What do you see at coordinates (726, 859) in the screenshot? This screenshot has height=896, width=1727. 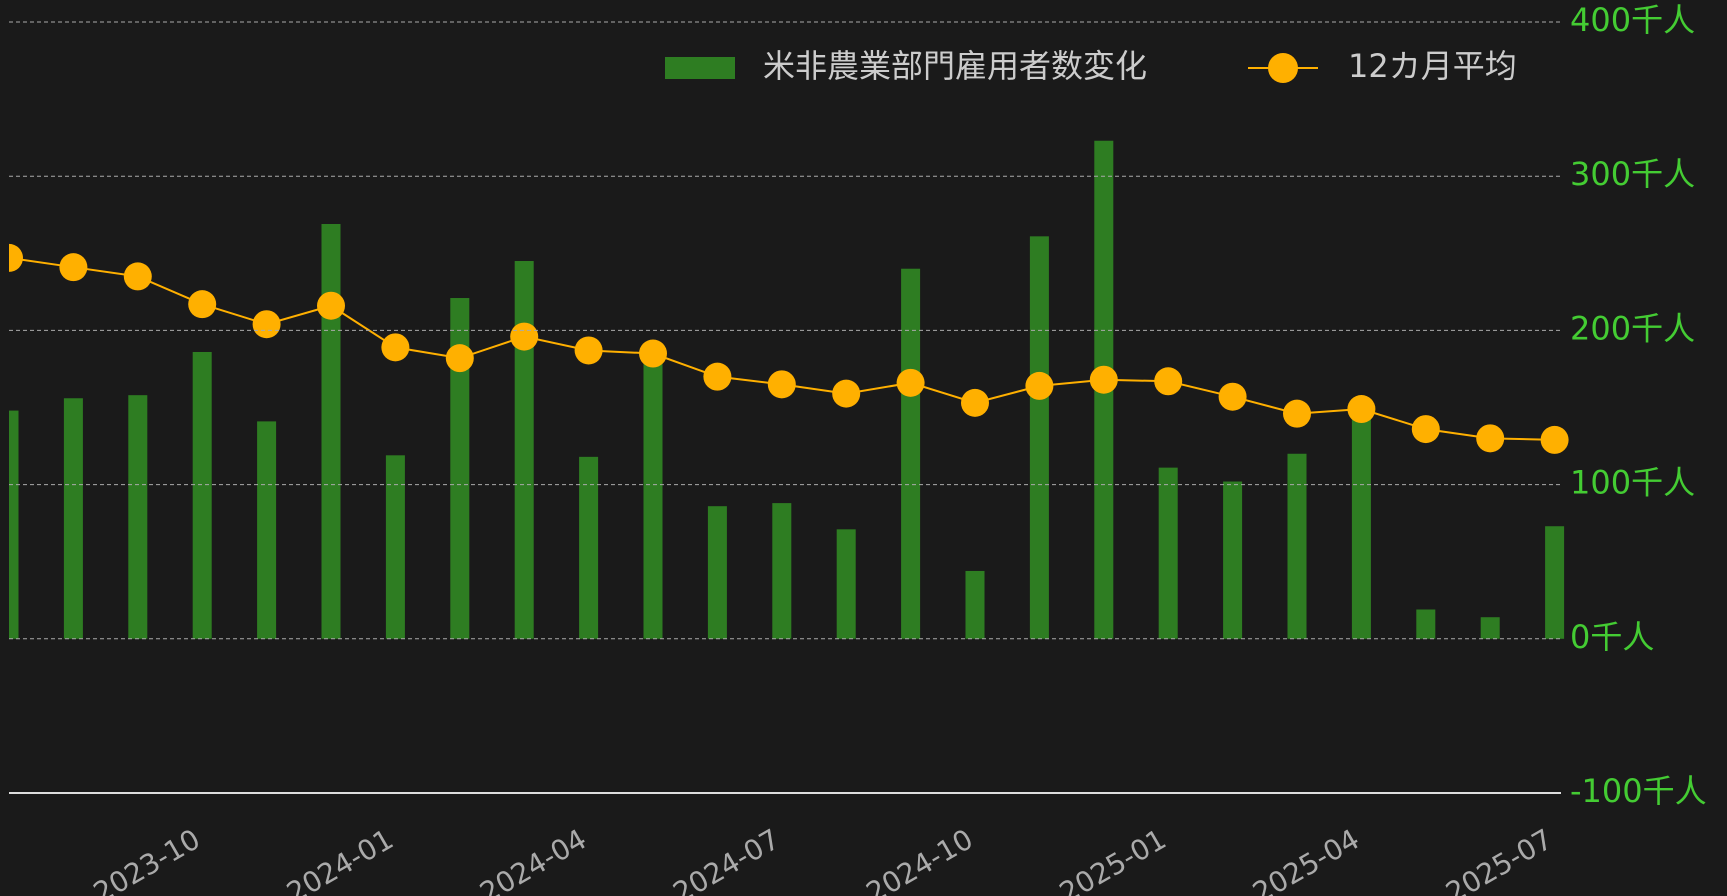 I see `x-tick-label: 2024-07` at bounding box center [726, 859].